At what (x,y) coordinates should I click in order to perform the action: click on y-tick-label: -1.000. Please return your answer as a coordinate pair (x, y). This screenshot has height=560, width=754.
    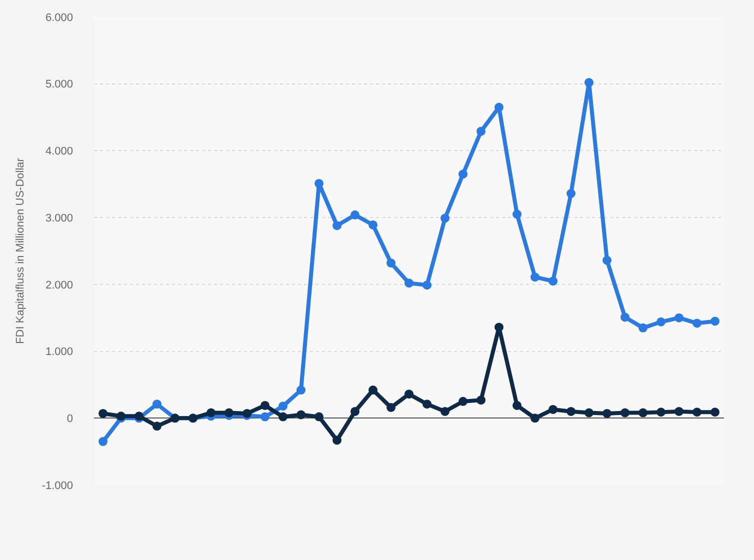
    Looking at the image, I should click on (57, 486).